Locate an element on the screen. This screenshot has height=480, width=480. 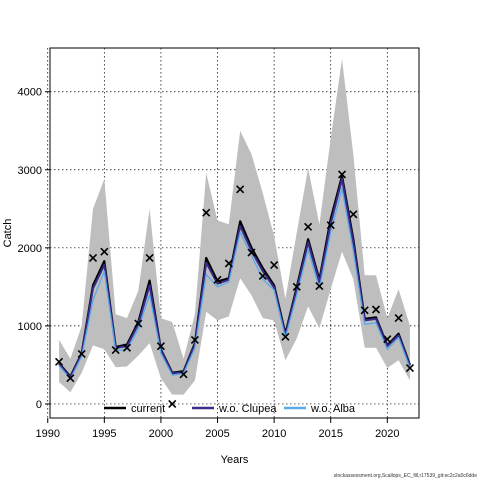
observed-point-1994 is located at coordinates (93, 258).